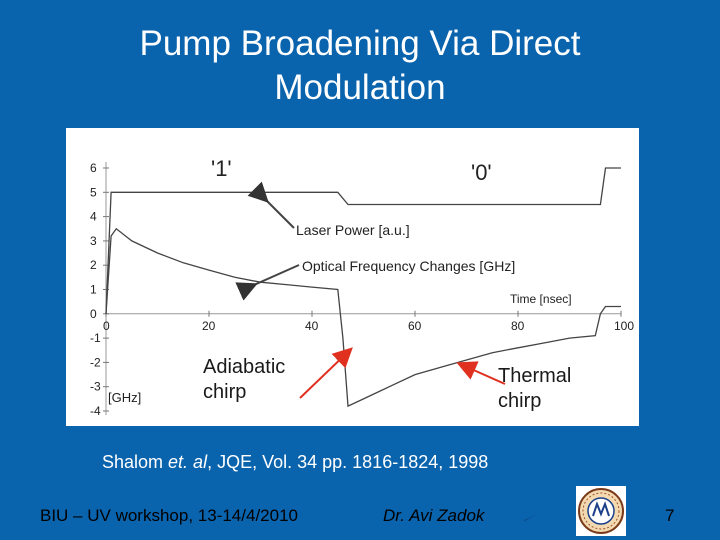 This screenshot has height=540, width=720. Describe the element at coordinates (225, 392) in the screenshot. I see `adiabatic-line-2: chirp` at that location.